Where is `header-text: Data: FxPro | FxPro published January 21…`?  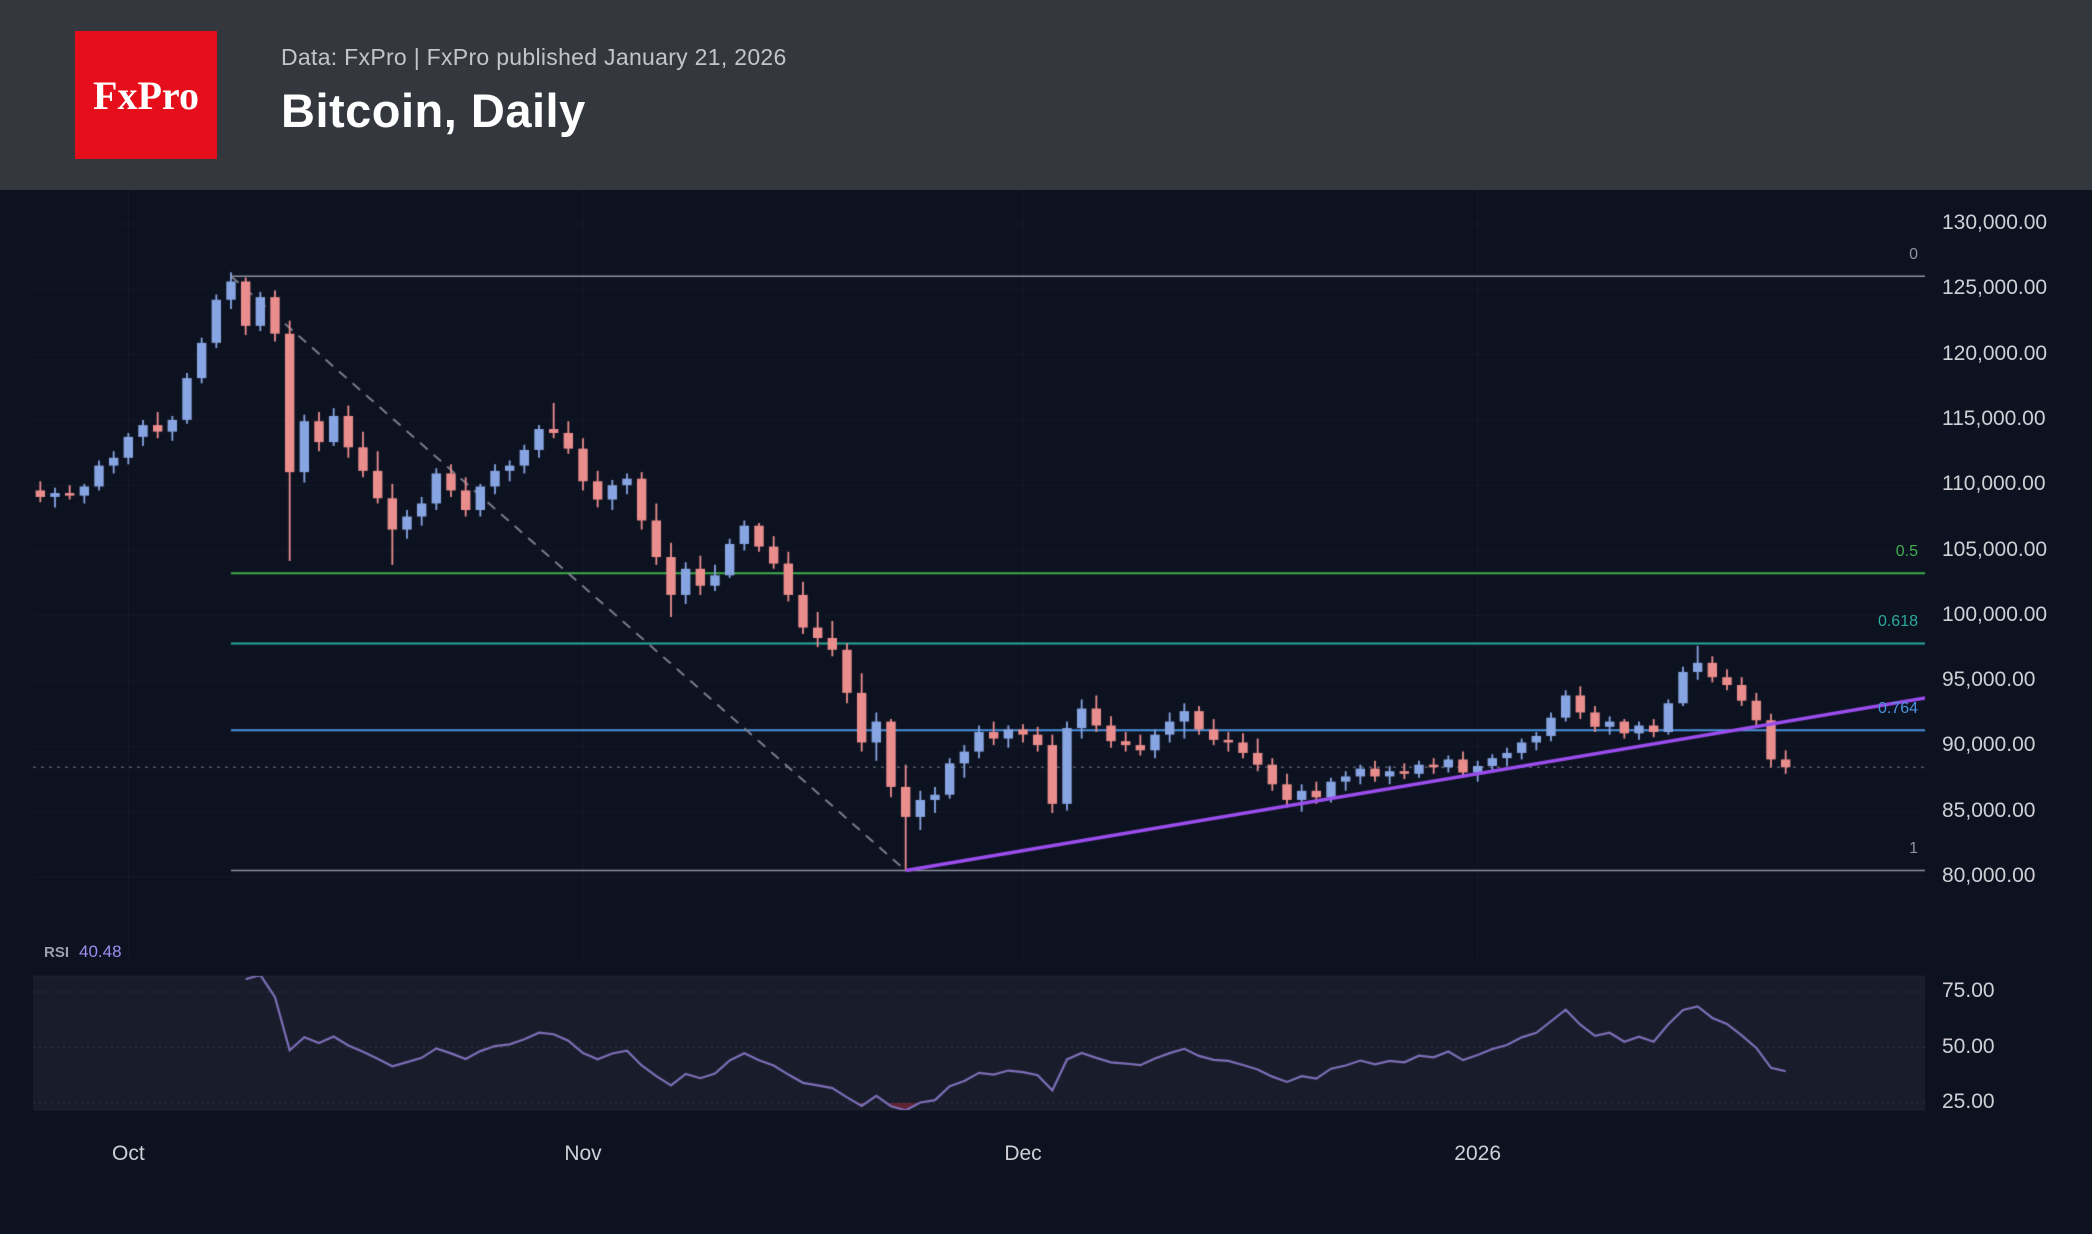
header-text: Data: FxPro | FxPro published January 21… is located at coordinates (534, 91).